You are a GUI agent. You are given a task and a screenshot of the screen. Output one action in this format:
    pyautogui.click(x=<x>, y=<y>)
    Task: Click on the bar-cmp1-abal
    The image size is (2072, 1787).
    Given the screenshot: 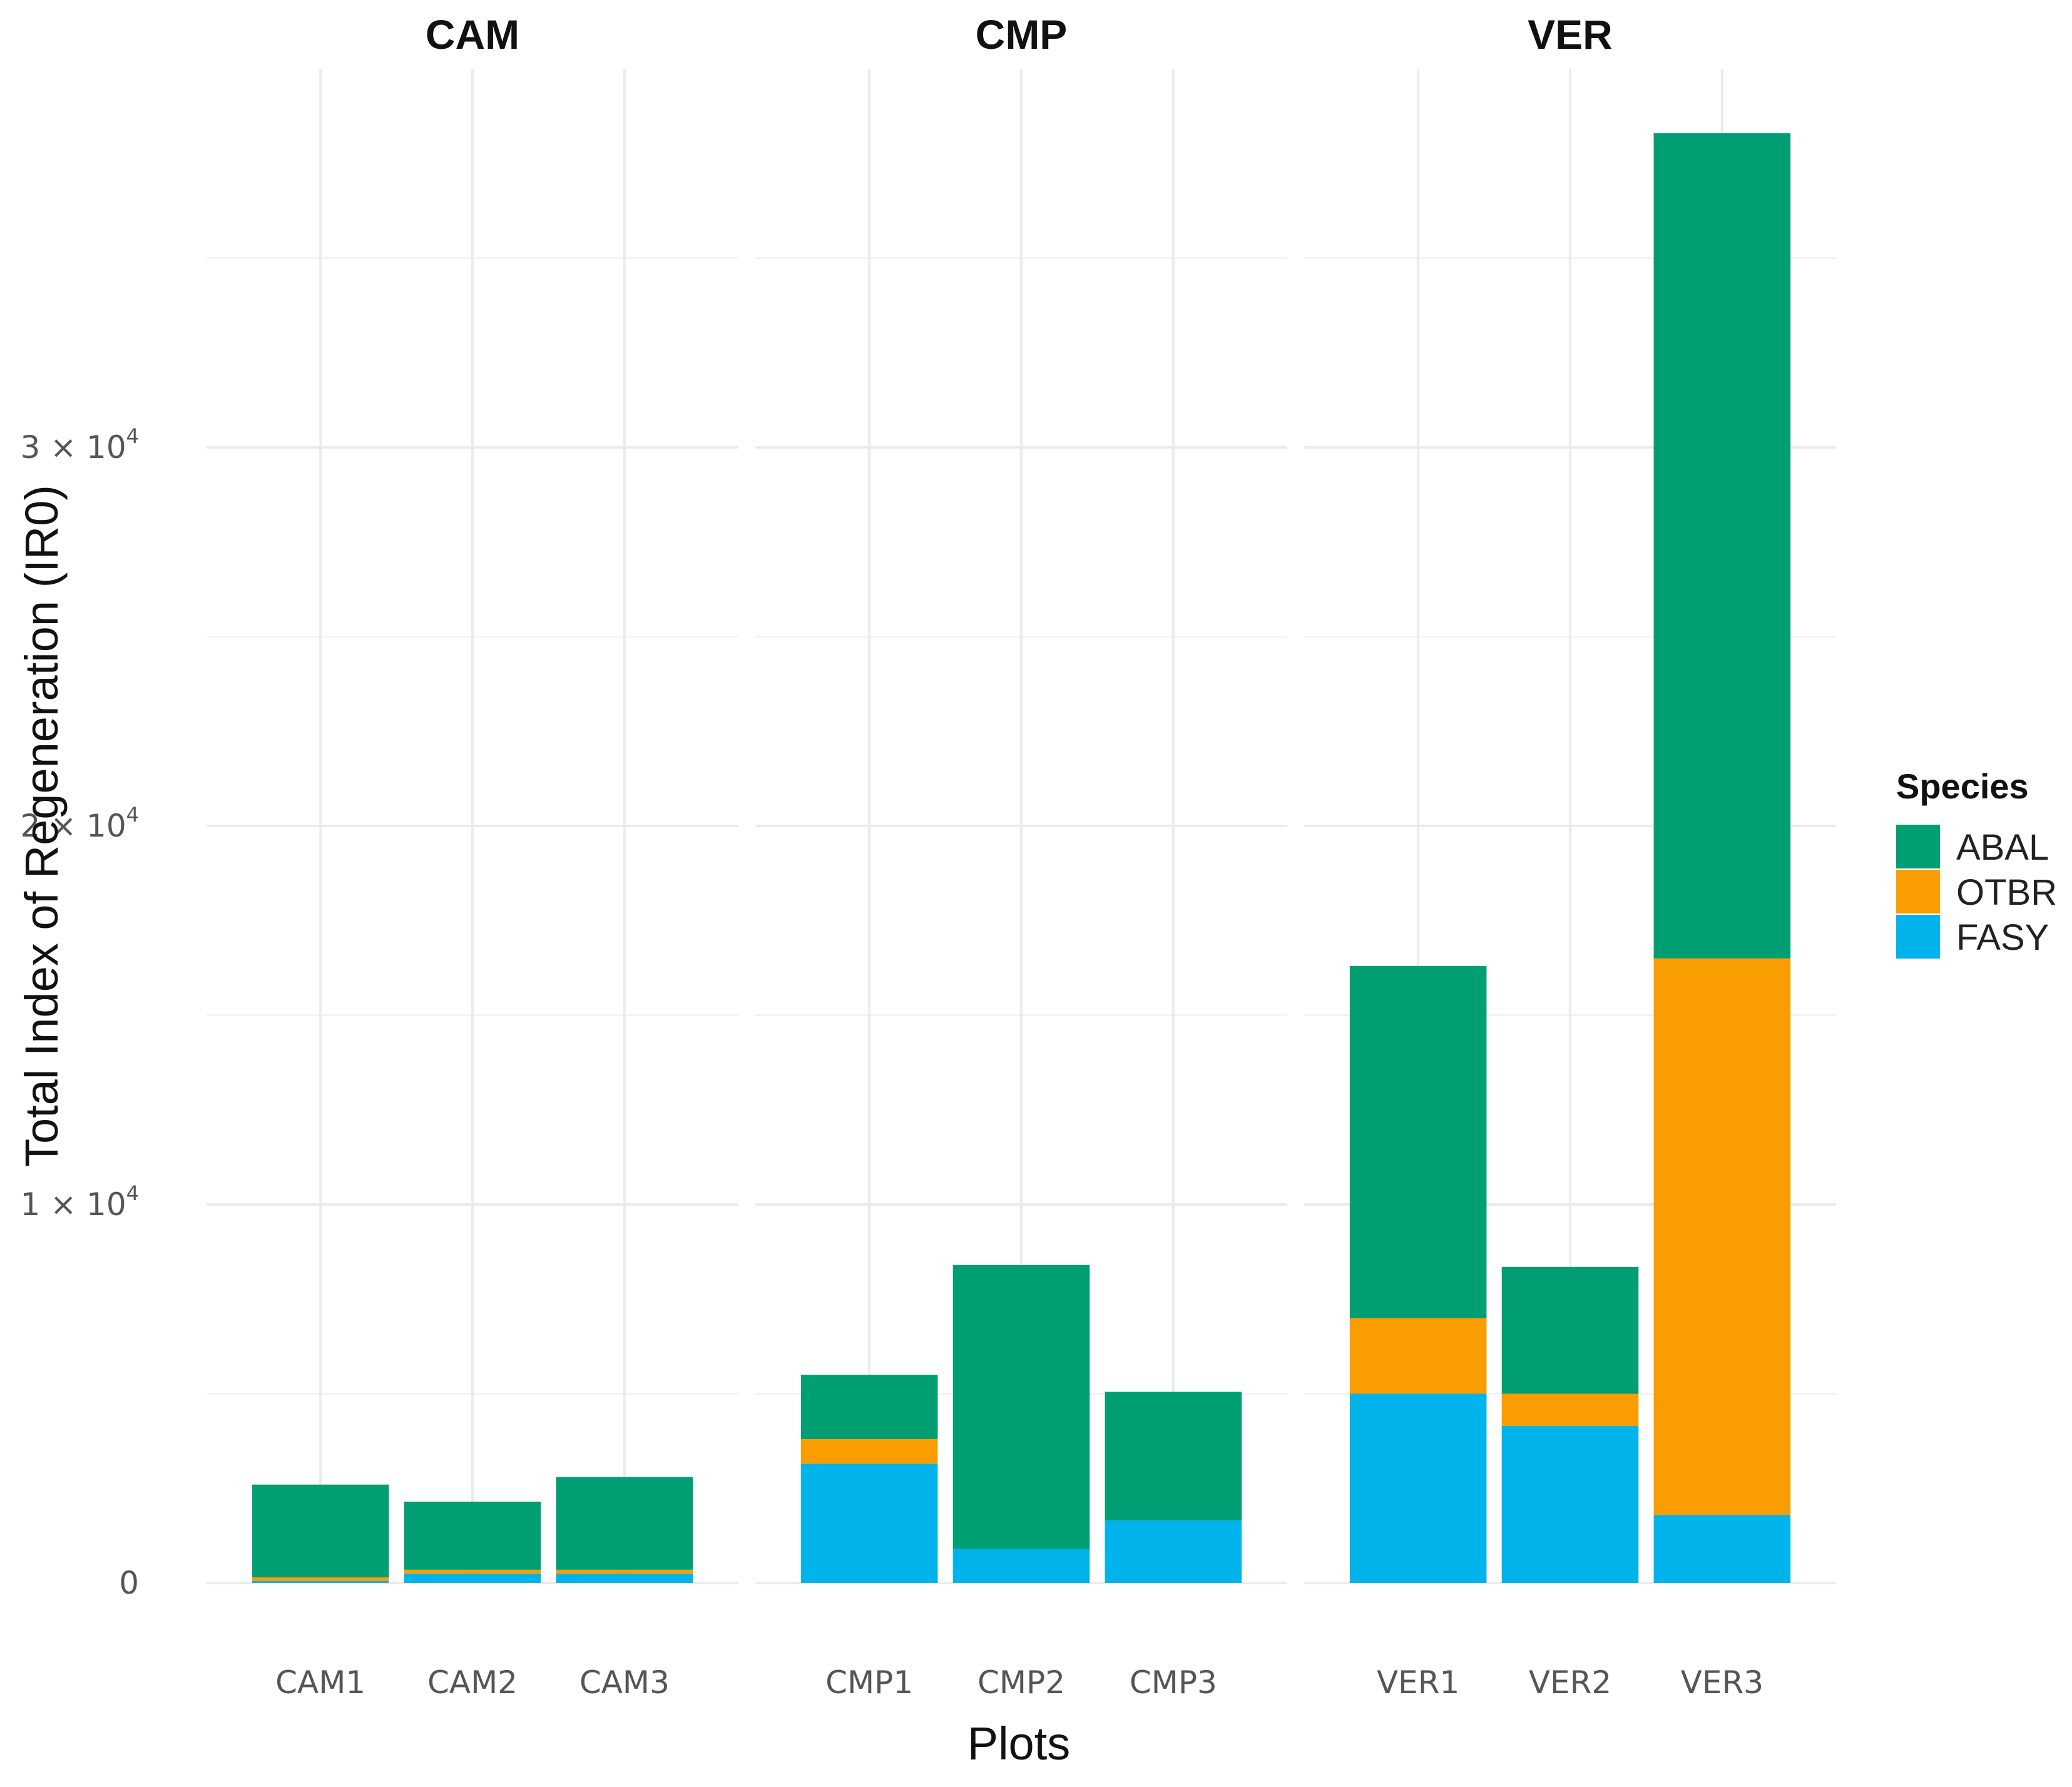 What is the action you would take?
    pyautogui.click(x=869, y=1407)
    